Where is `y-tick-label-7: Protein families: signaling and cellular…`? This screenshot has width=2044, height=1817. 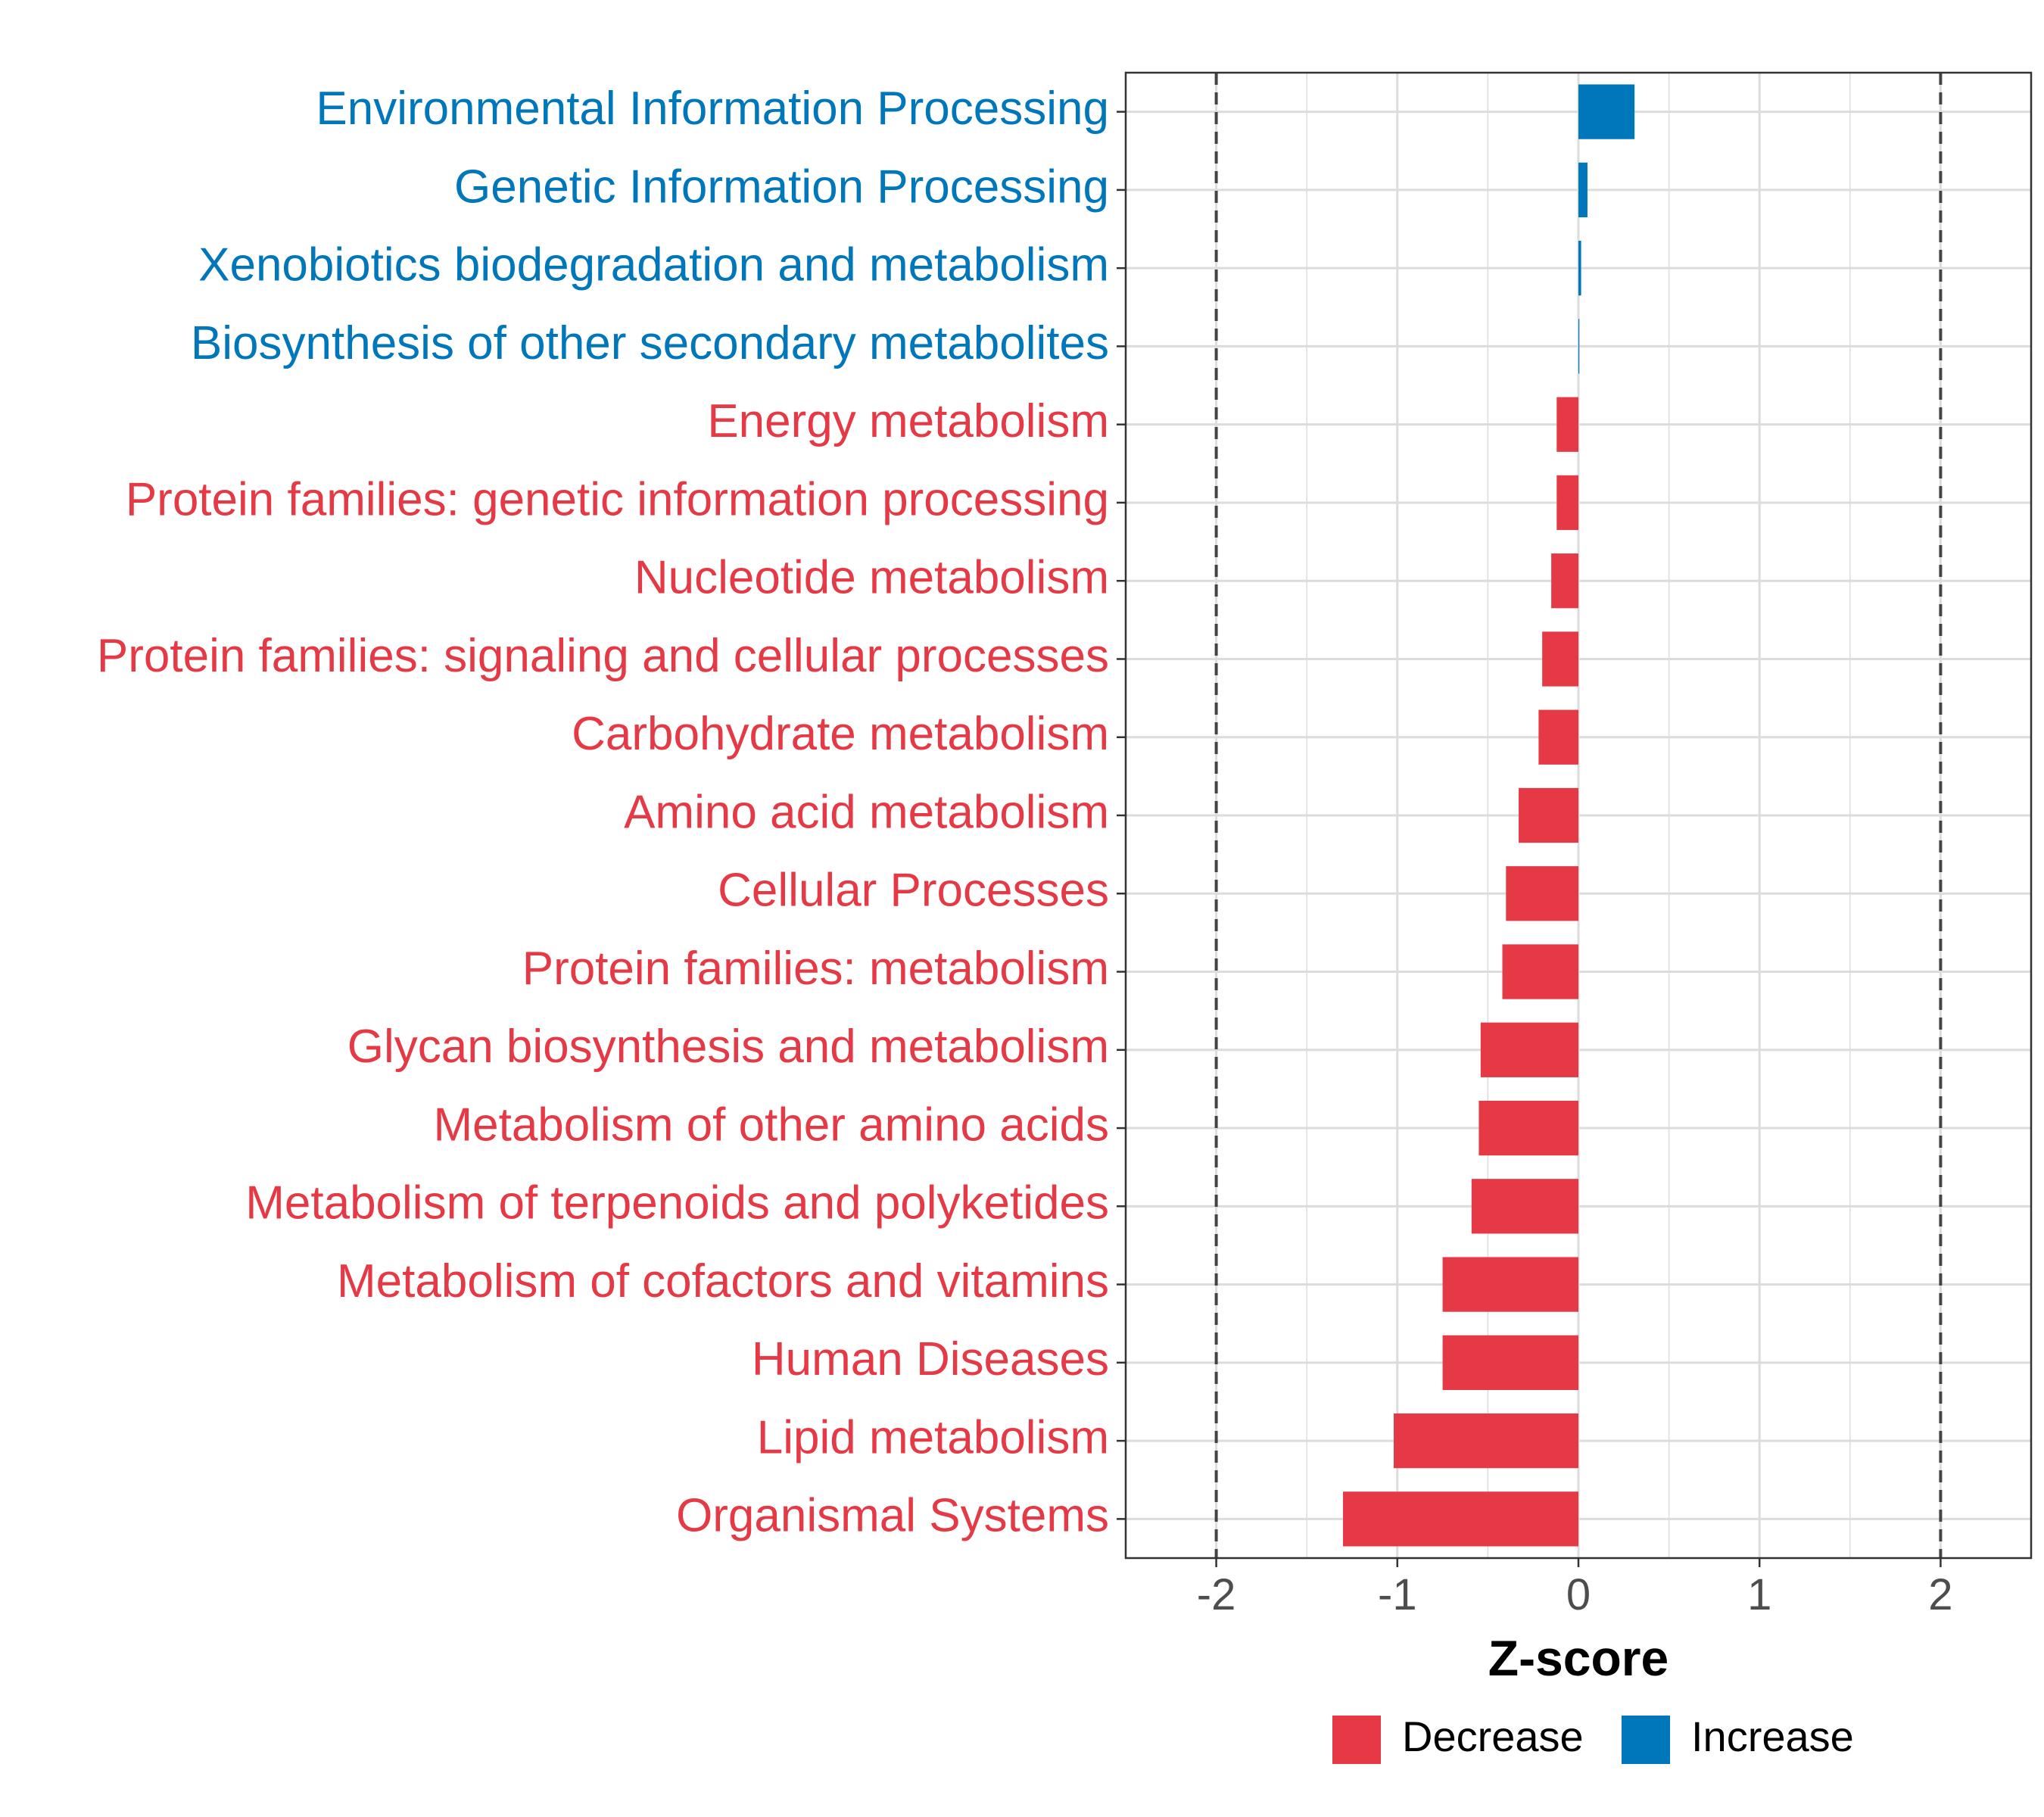
y-tick-label-7: Protein families: signaling and cellular… is located at coordinates (603, 656).